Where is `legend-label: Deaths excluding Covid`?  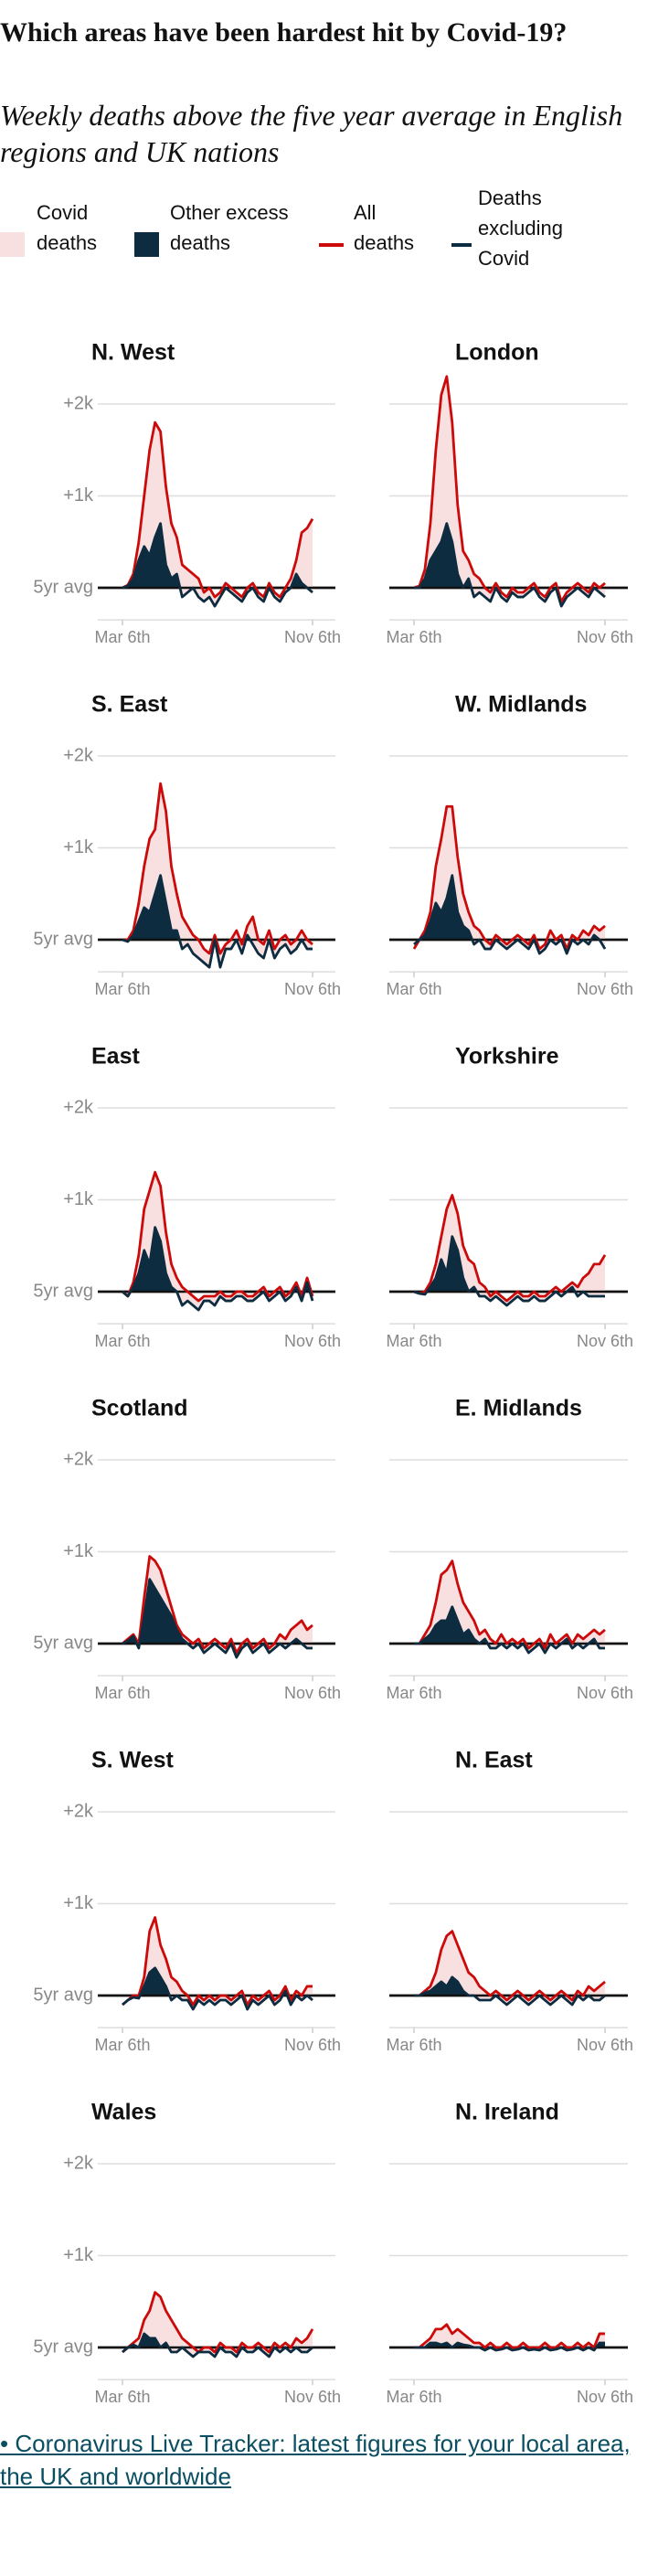 legend-label: Deaths excluding Covid is located at coordinates (520, 228).